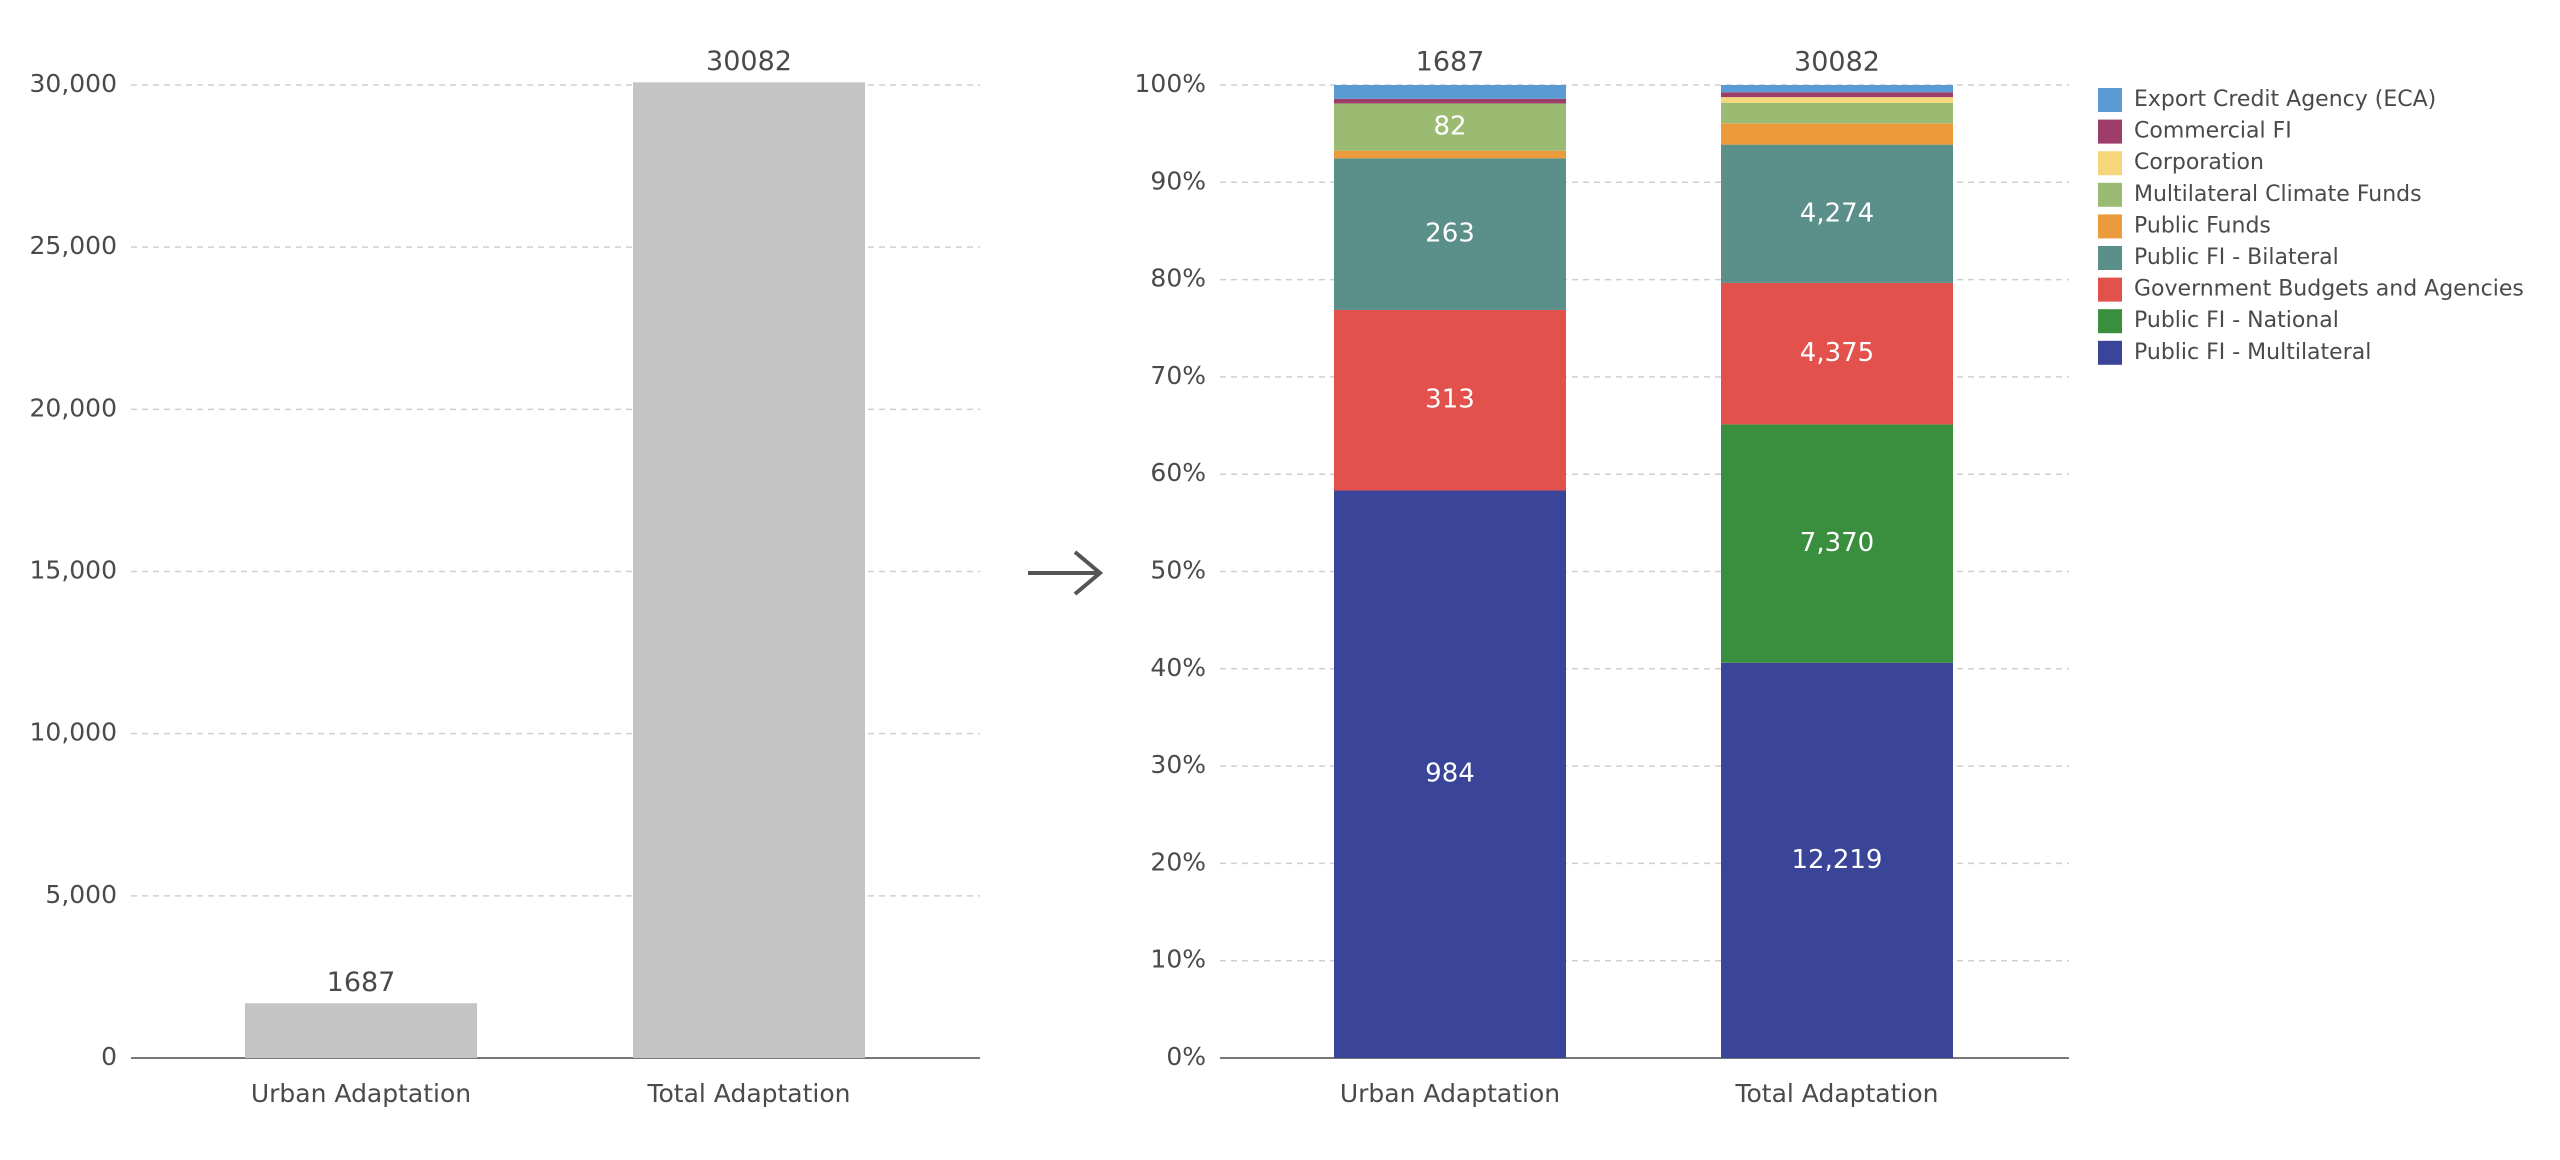  What do you see at coordinates (1178, 959) in the screenshot?
I see `y-tick-label: 10%` at bounding box center [1178, 959].